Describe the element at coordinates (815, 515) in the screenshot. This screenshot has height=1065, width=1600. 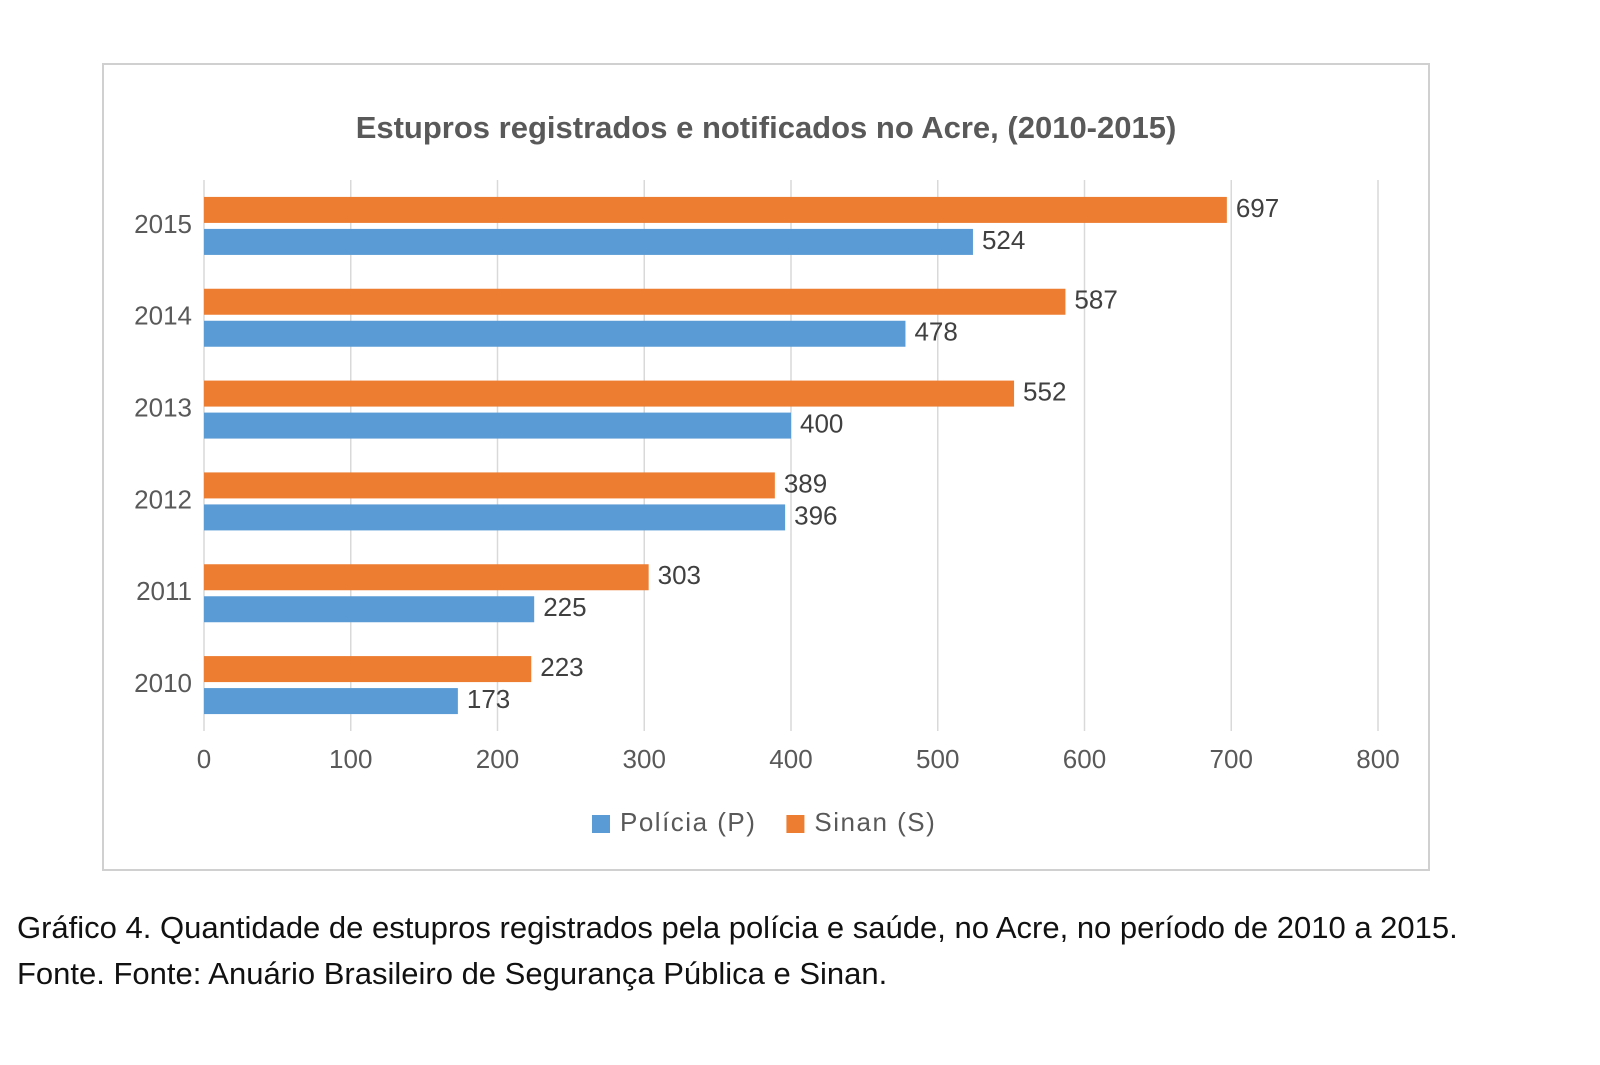
I see `value-label: 396` at that location.